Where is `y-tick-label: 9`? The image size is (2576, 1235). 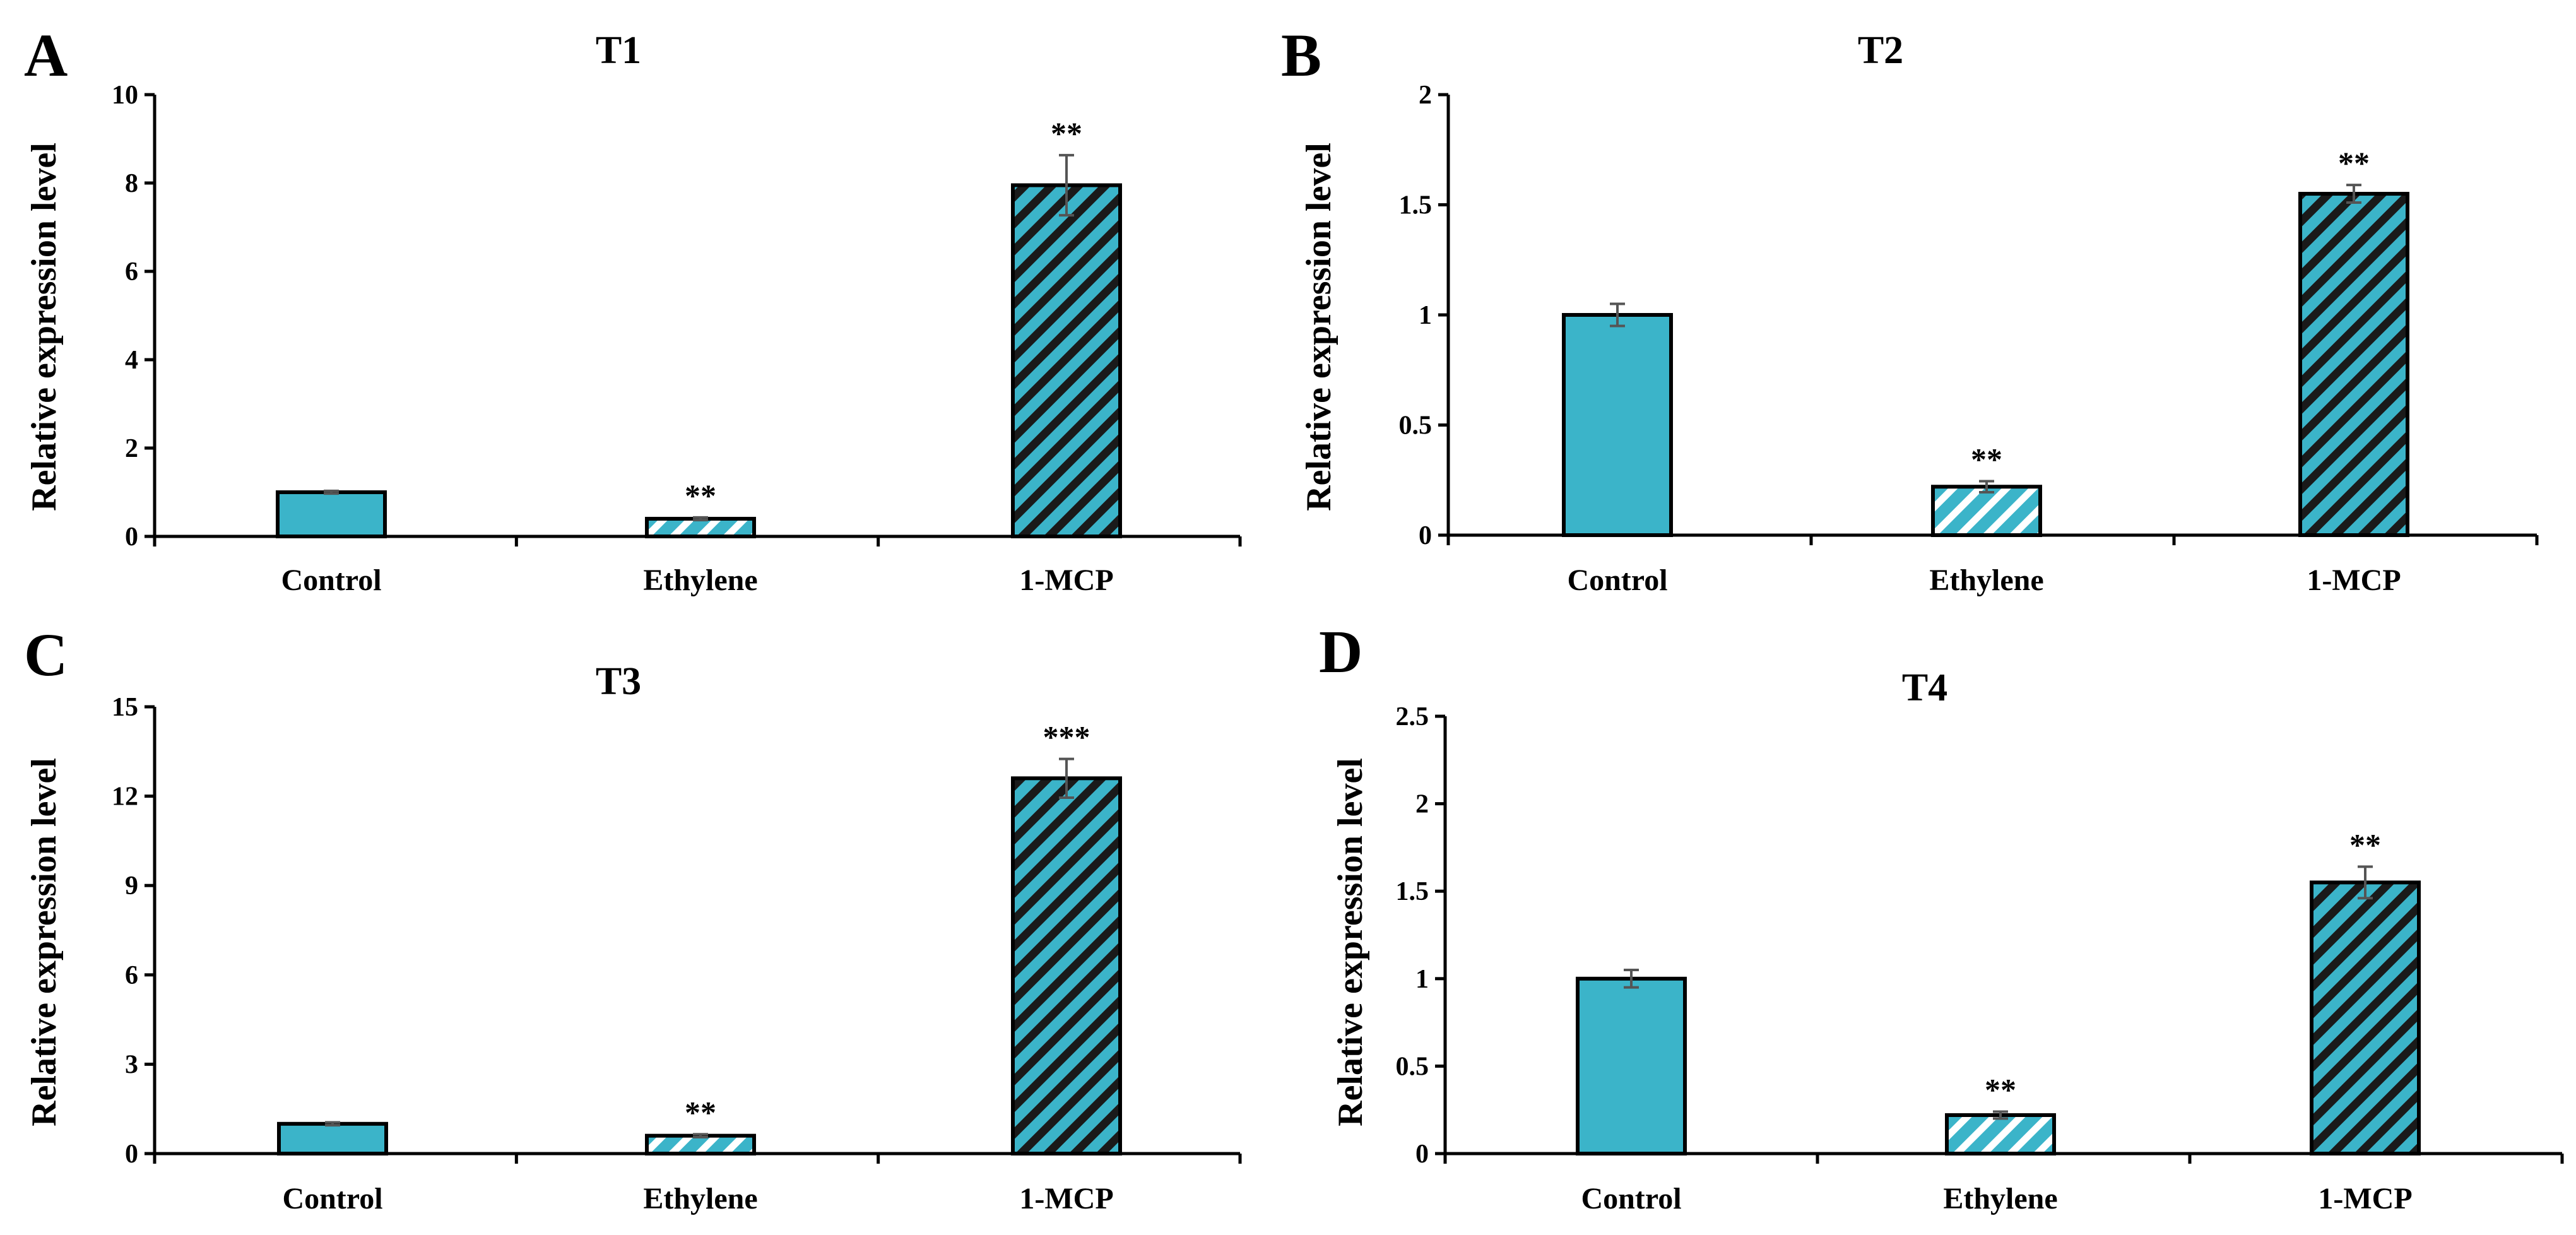 y-tick-label: 9 is located at coordinates (131, 886).